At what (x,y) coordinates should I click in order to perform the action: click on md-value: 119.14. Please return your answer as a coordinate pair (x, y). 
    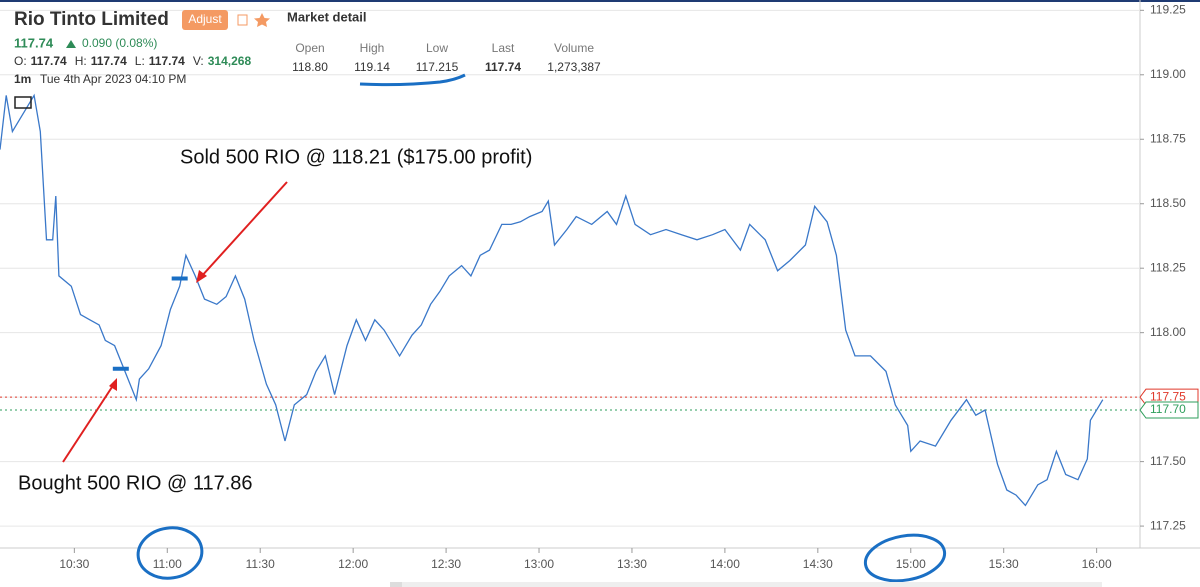
    Looking at the image, I should click on (372, 67).